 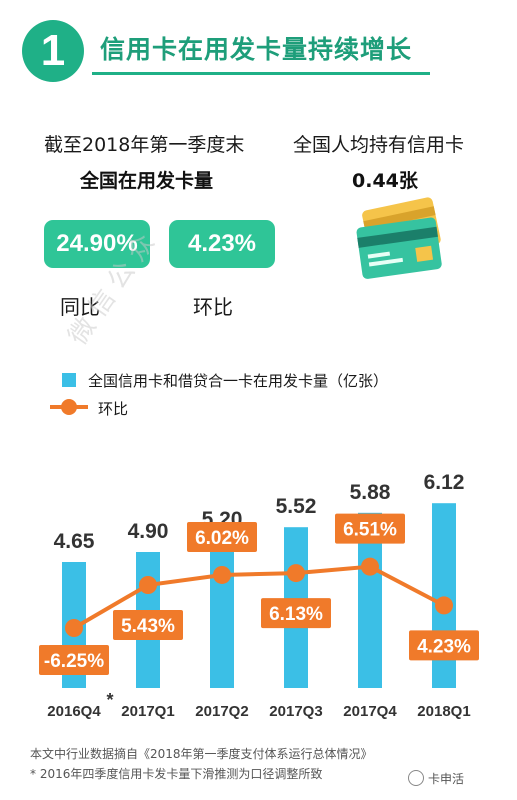 What do you see at coordinates (221, 711) in the screenshot?
I see `x-tick-2017Q2: 2017Q2` at bounding box center [221, 711].